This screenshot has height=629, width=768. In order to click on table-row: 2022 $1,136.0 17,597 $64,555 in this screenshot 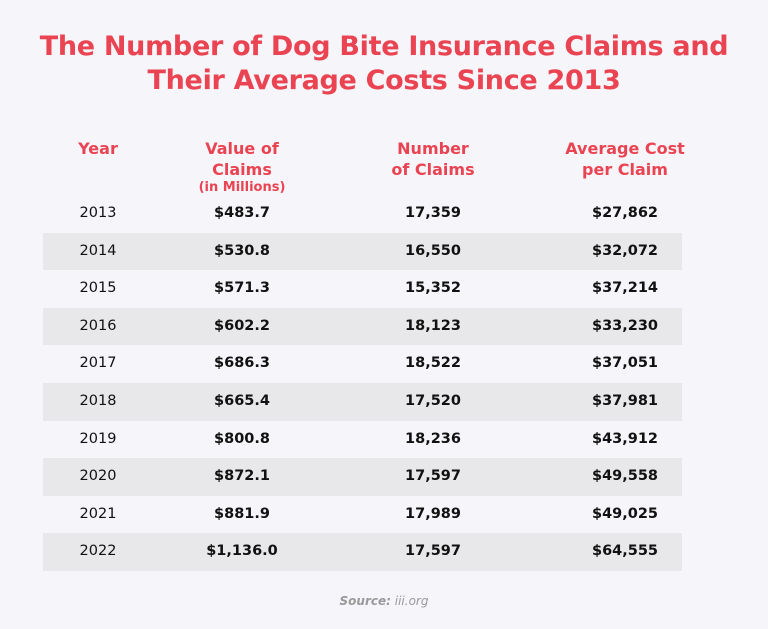, I will do `click(362, 552)`.